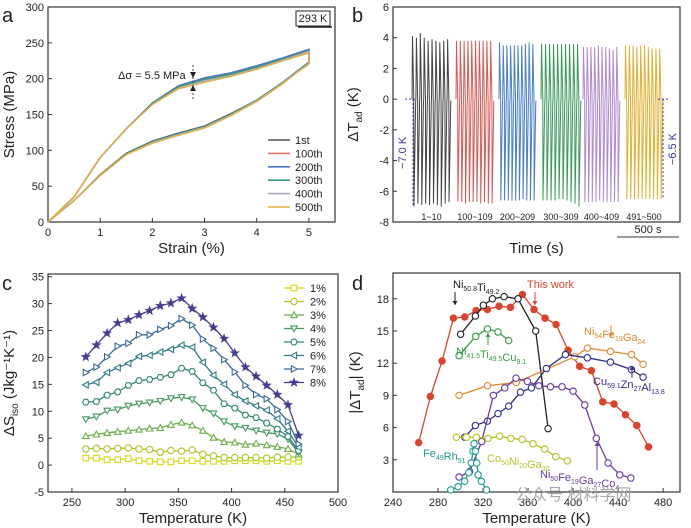 The image size is (691, 528). I want to click on y-tick-label-b: 6, so click(386, 8).